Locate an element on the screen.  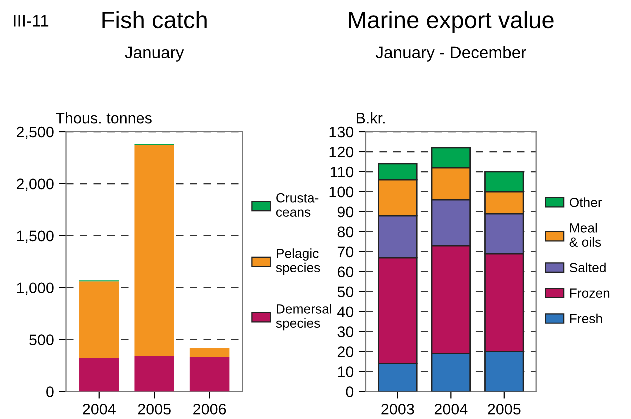
y-tick-label: 50 is located at coordinates (346, 292).